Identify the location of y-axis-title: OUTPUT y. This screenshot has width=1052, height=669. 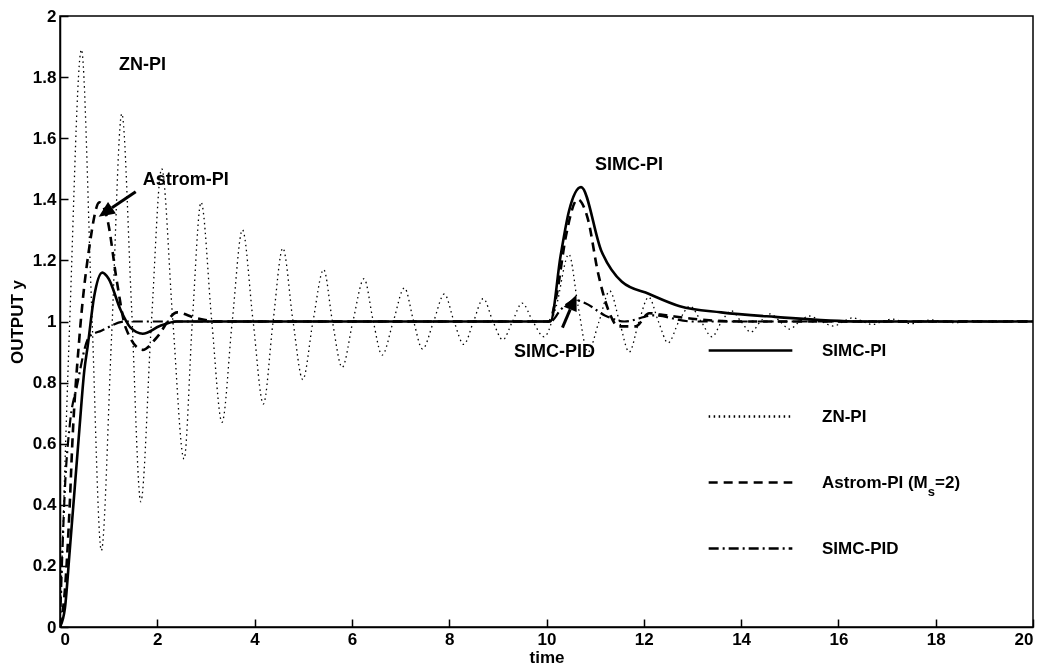
(17, 322).